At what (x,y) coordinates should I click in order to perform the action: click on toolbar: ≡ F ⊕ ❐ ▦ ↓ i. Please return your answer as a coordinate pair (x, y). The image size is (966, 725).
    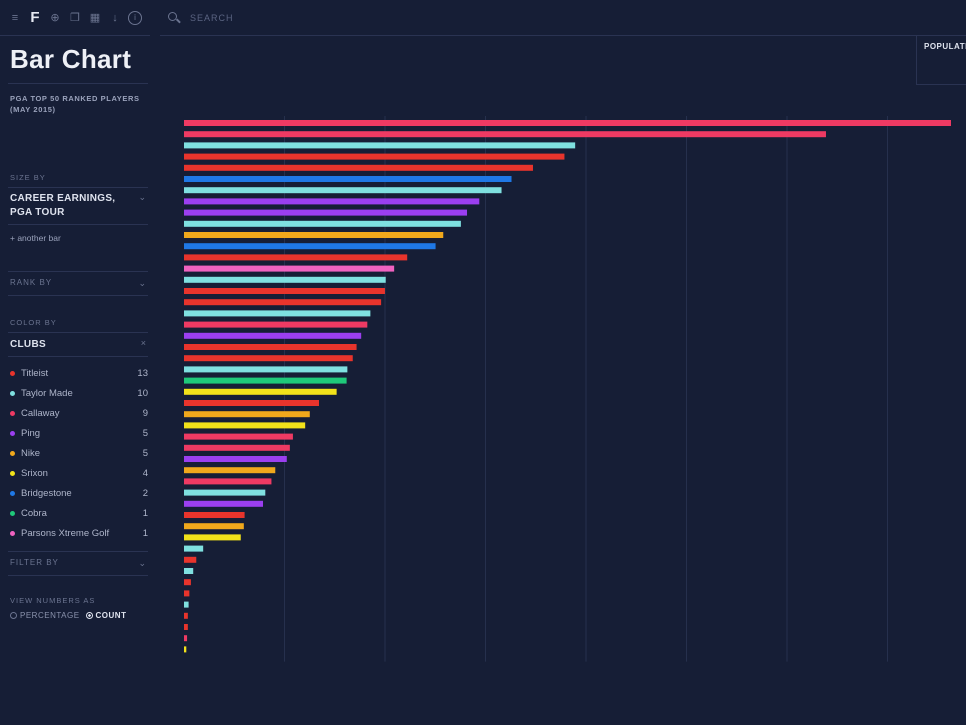
    Looking at the image, I should click on (75, 18).